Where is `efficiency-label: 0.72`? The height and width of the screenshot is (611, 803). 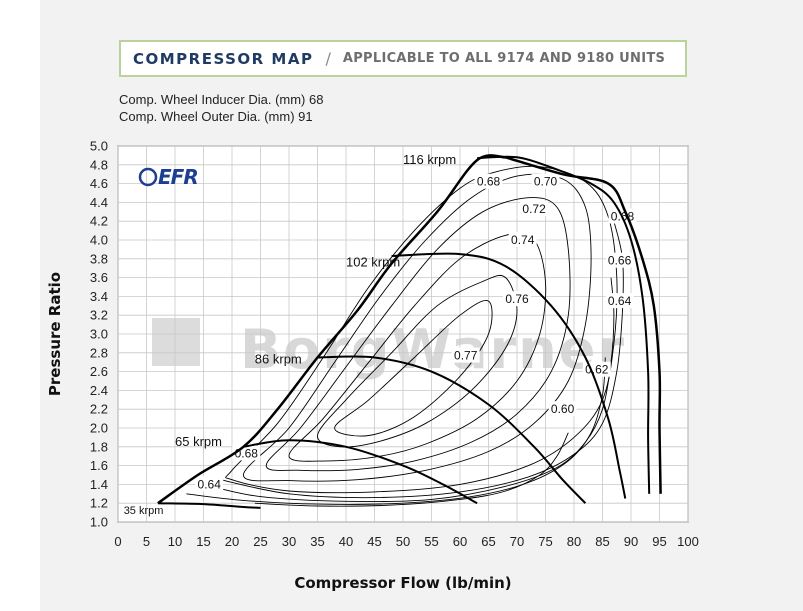 efficiency-label: 0.72 is located at coordinates (534, 209).